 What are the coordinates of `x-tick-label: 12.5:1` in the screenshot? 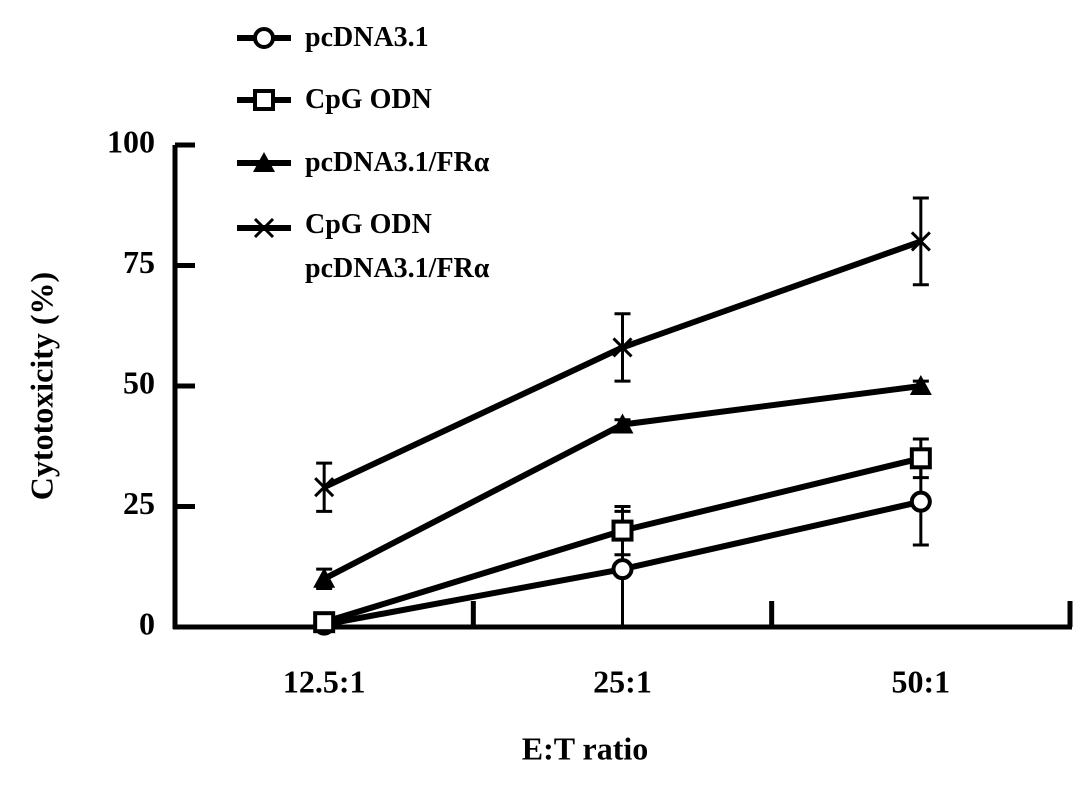 It's located at (324, 681).